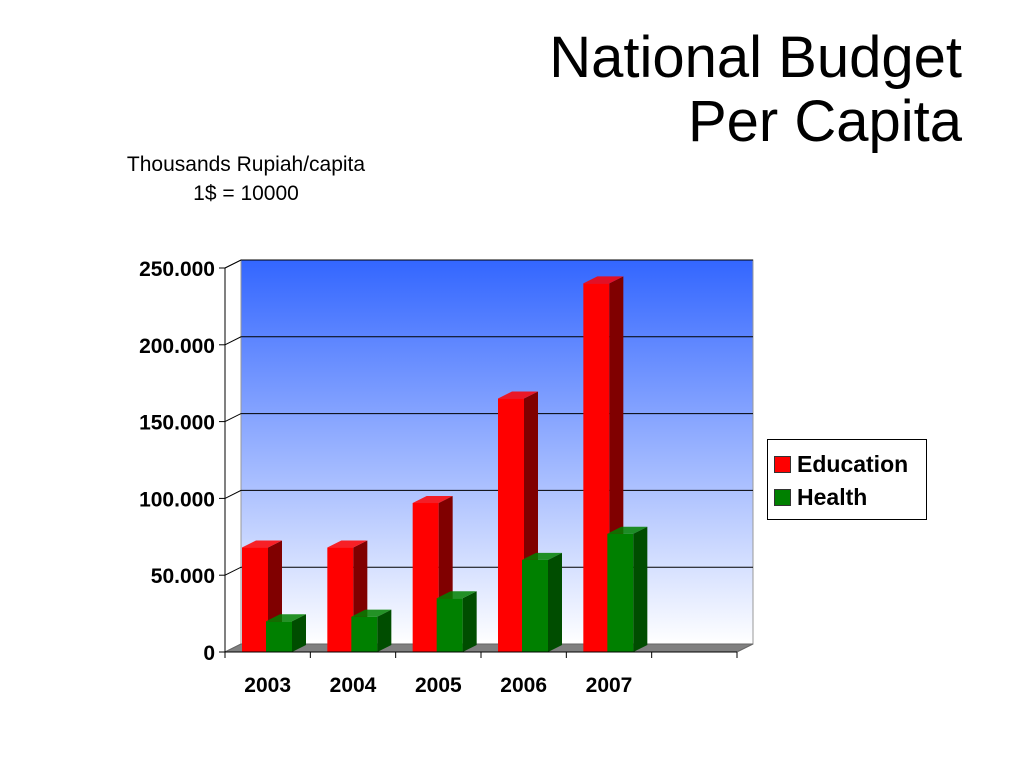 This screenshot has height=768, width=1024. Describe the element at coordinates (364, 634) in the screenshot. I see `bar-health-2004-front` at that location.